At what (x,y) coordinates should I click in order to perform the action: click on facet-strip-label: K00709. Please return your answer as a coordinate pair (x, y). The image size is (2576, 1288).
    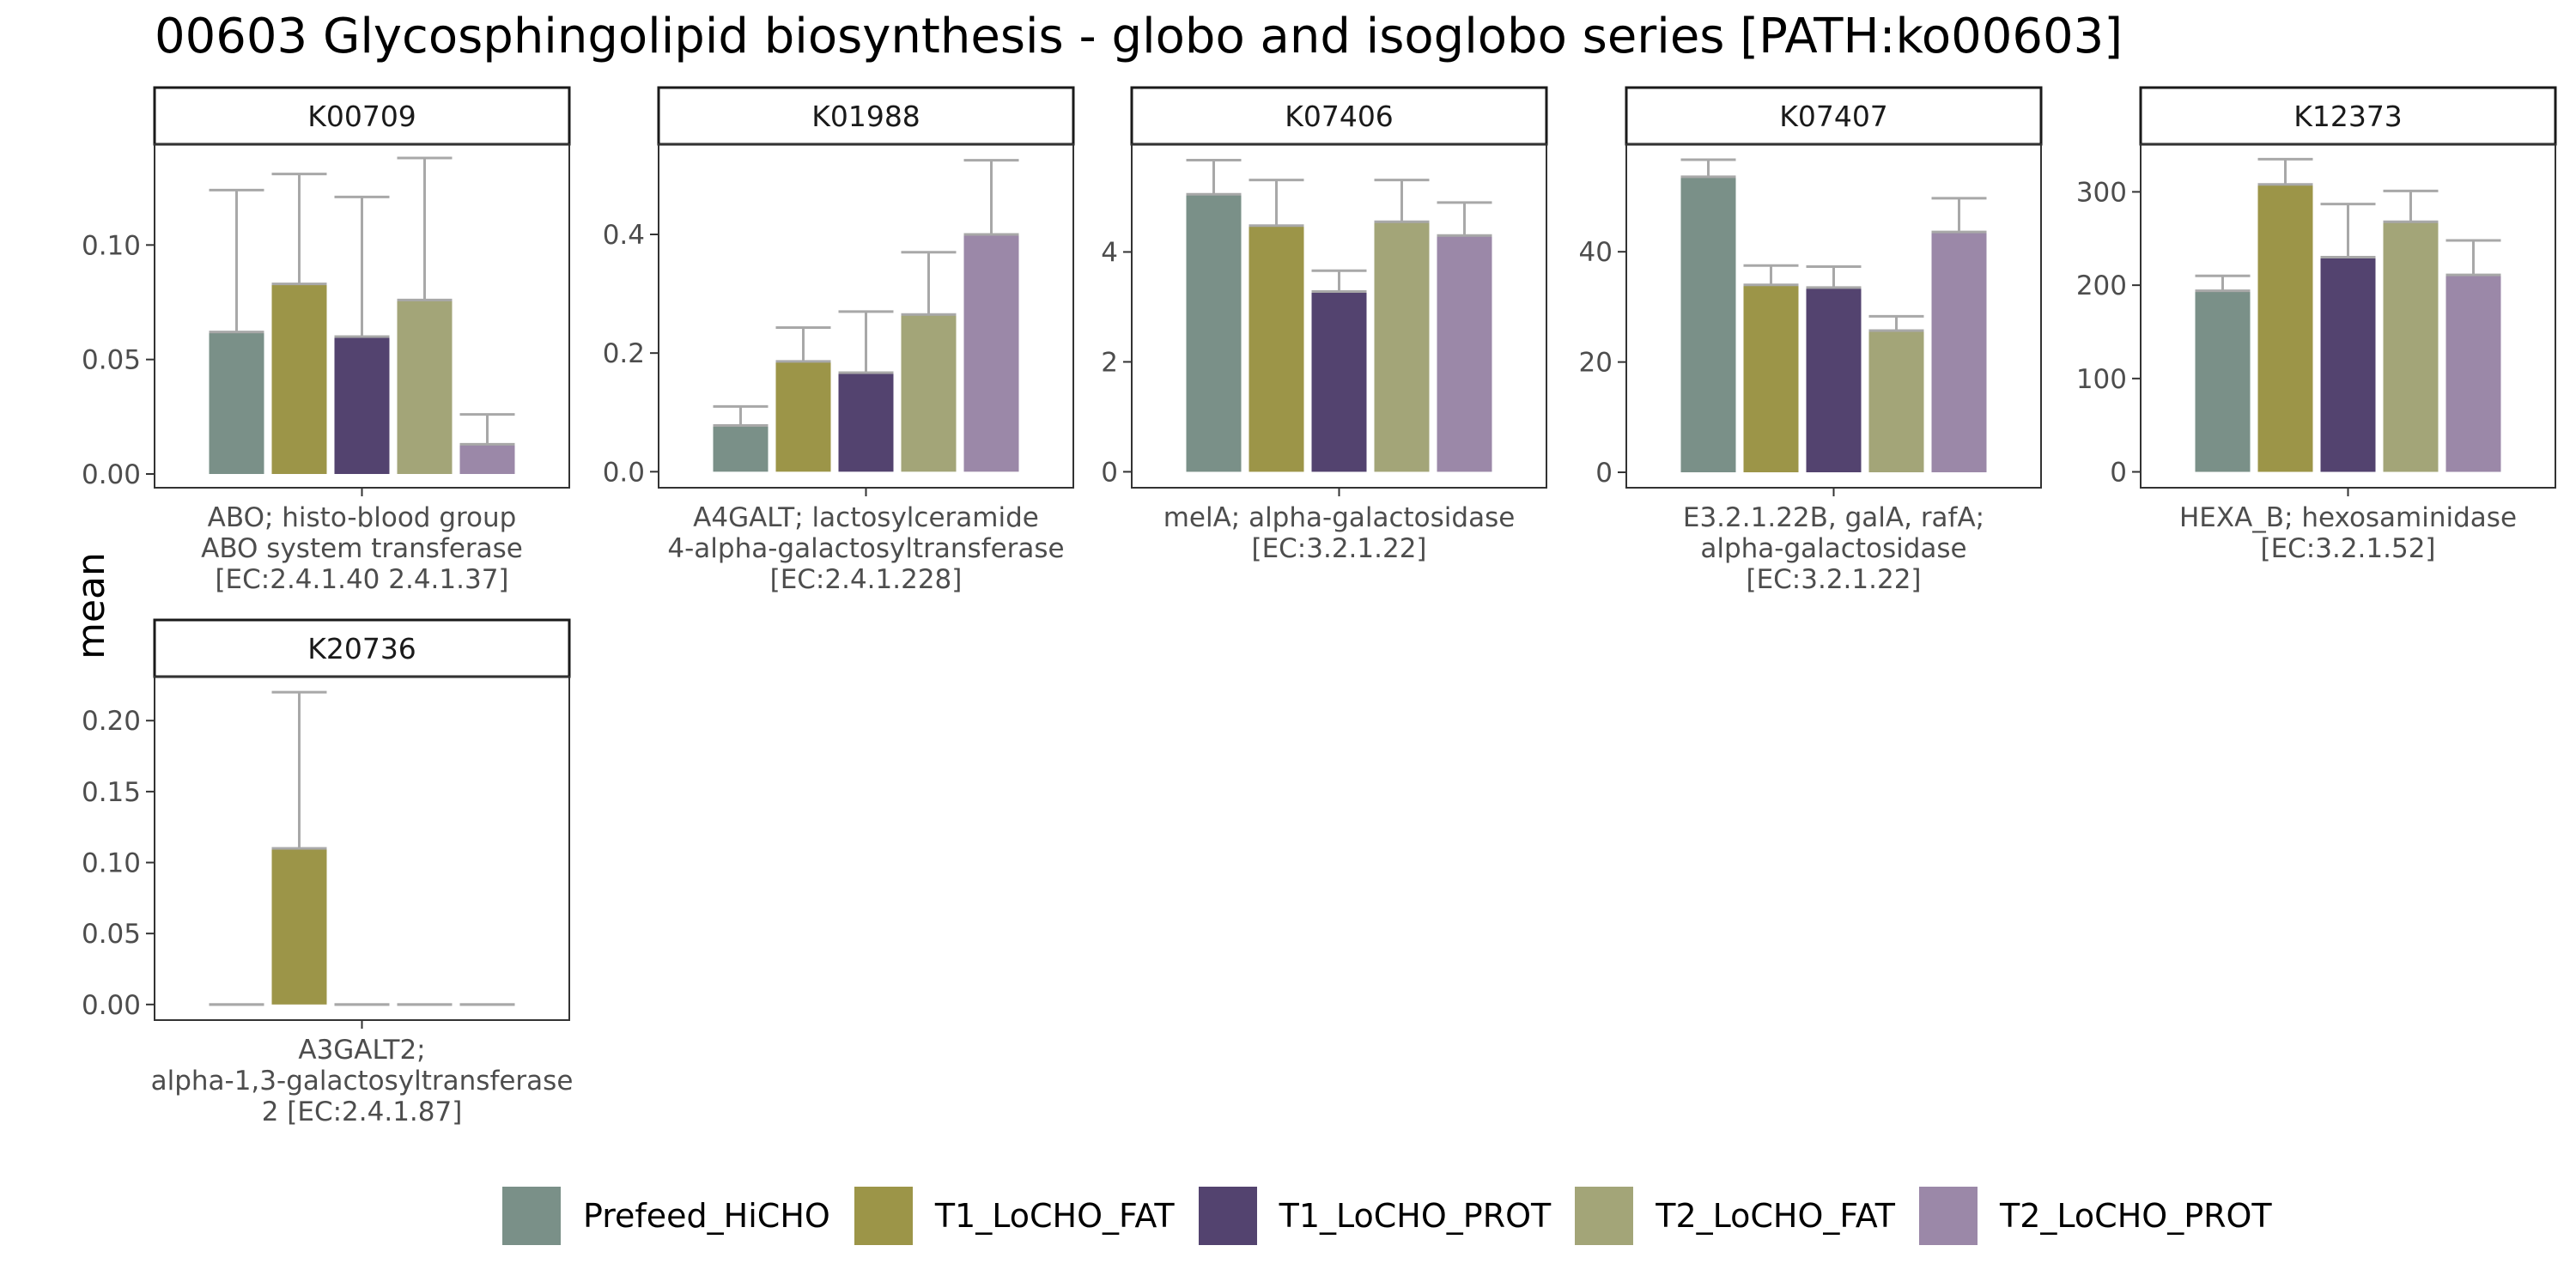
    Looking at the image, I should click on (361, 117).